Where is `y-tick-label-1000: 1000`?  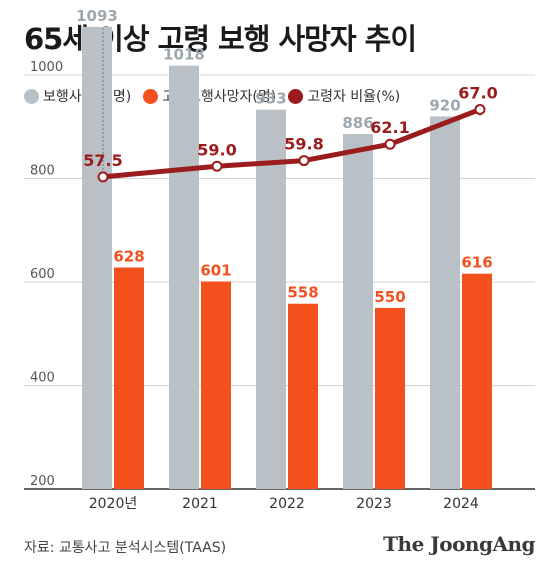 y-tick-label-1000: 1000 is located at coordinates (46, 67).